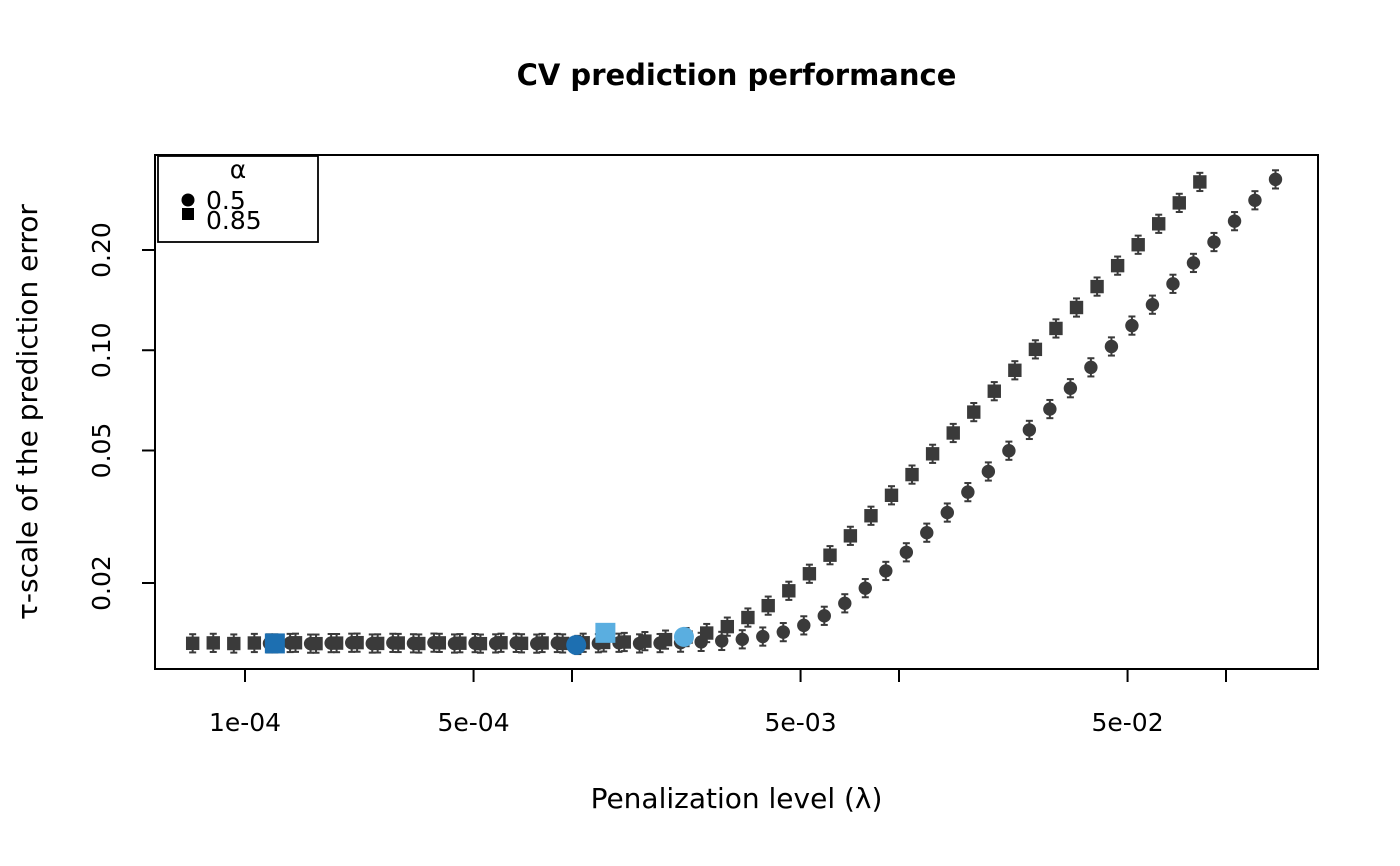 This screenshot has width=1400, height=866. What do you see at coordinates (27, 412) in the screenshot?
I see `y-axis-label: τ-scale of the prediction error` at bounding box center [27, 412].